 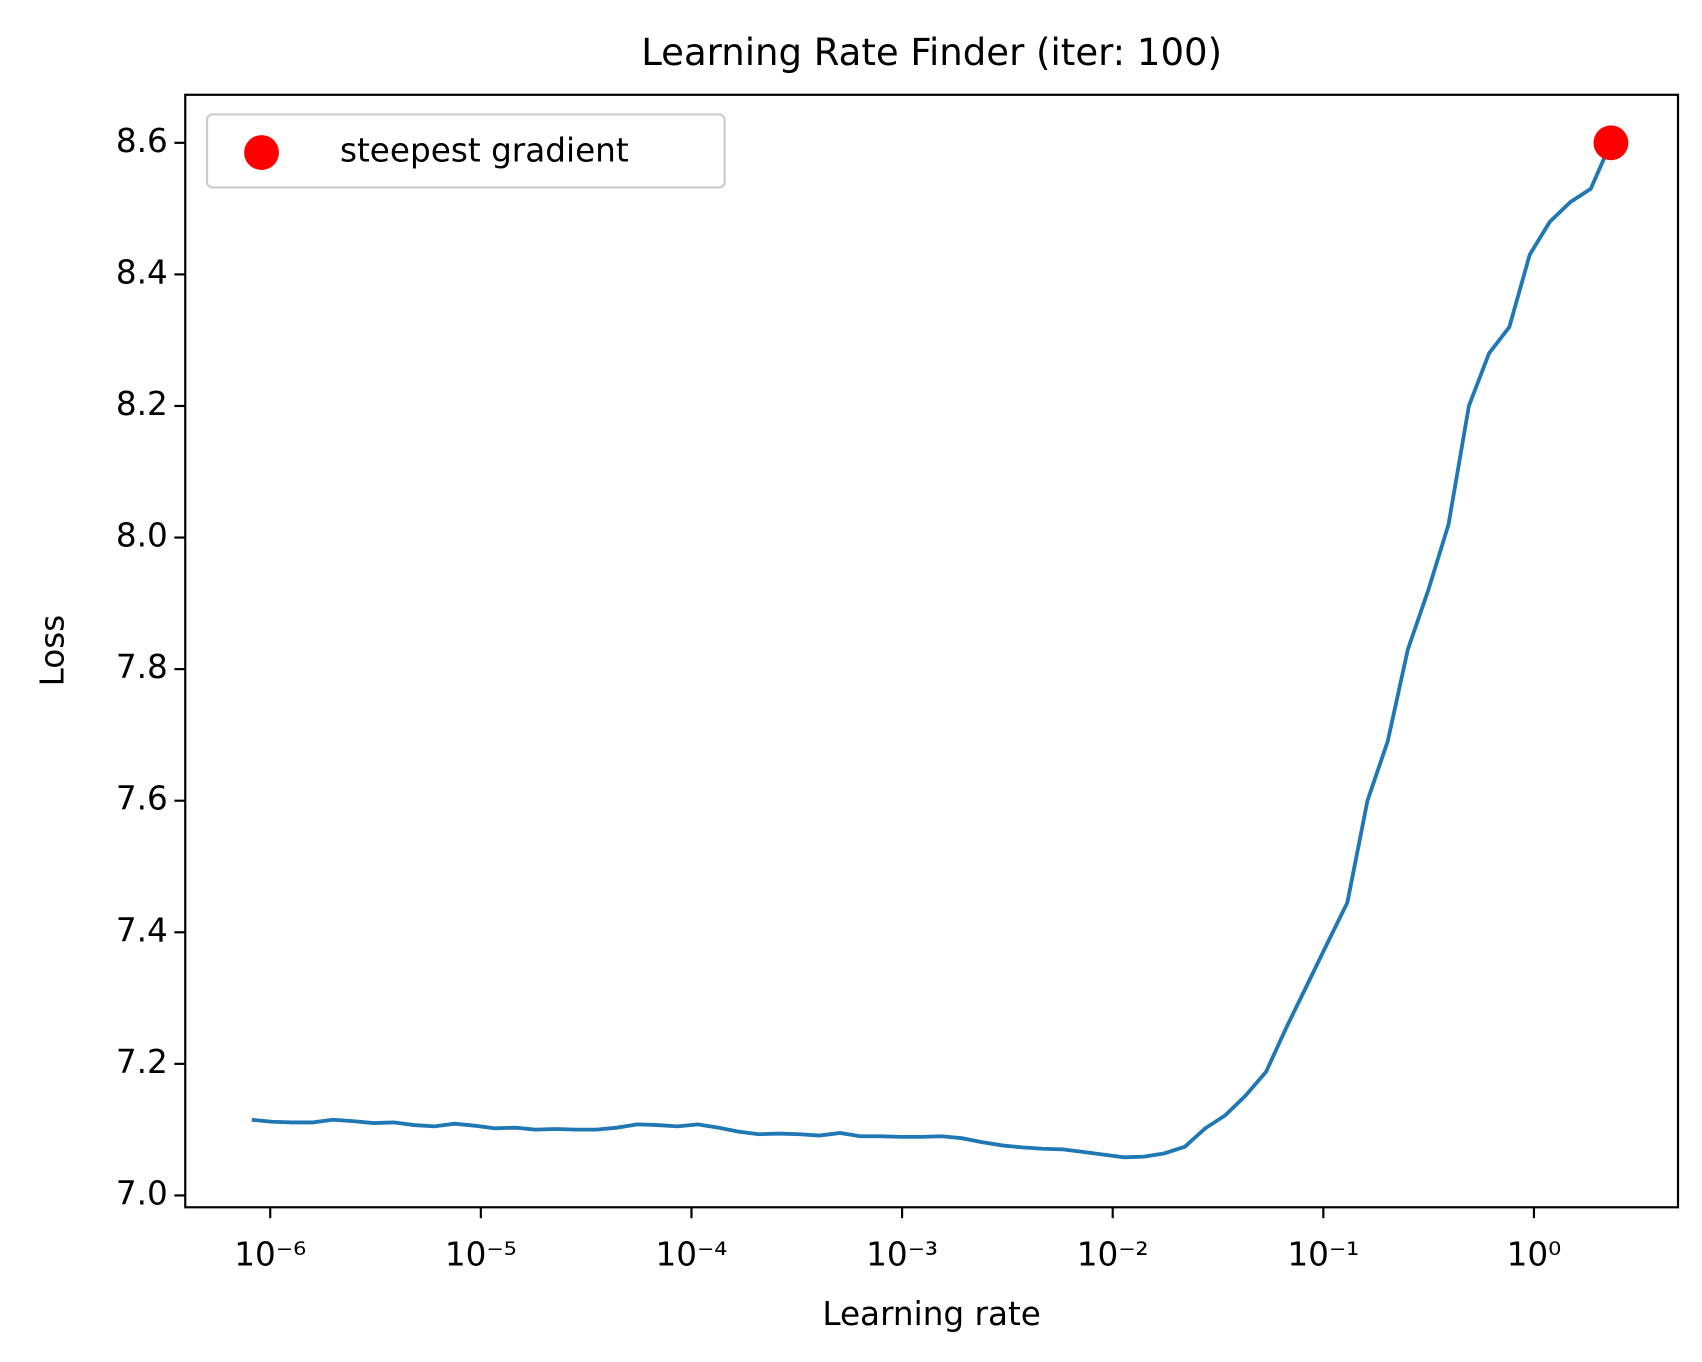 What do you see at coordinates (692, 1254) in the screenshot?
I see `x-tick-label: 10⁻⁴` at bounding box center [692, 1254].